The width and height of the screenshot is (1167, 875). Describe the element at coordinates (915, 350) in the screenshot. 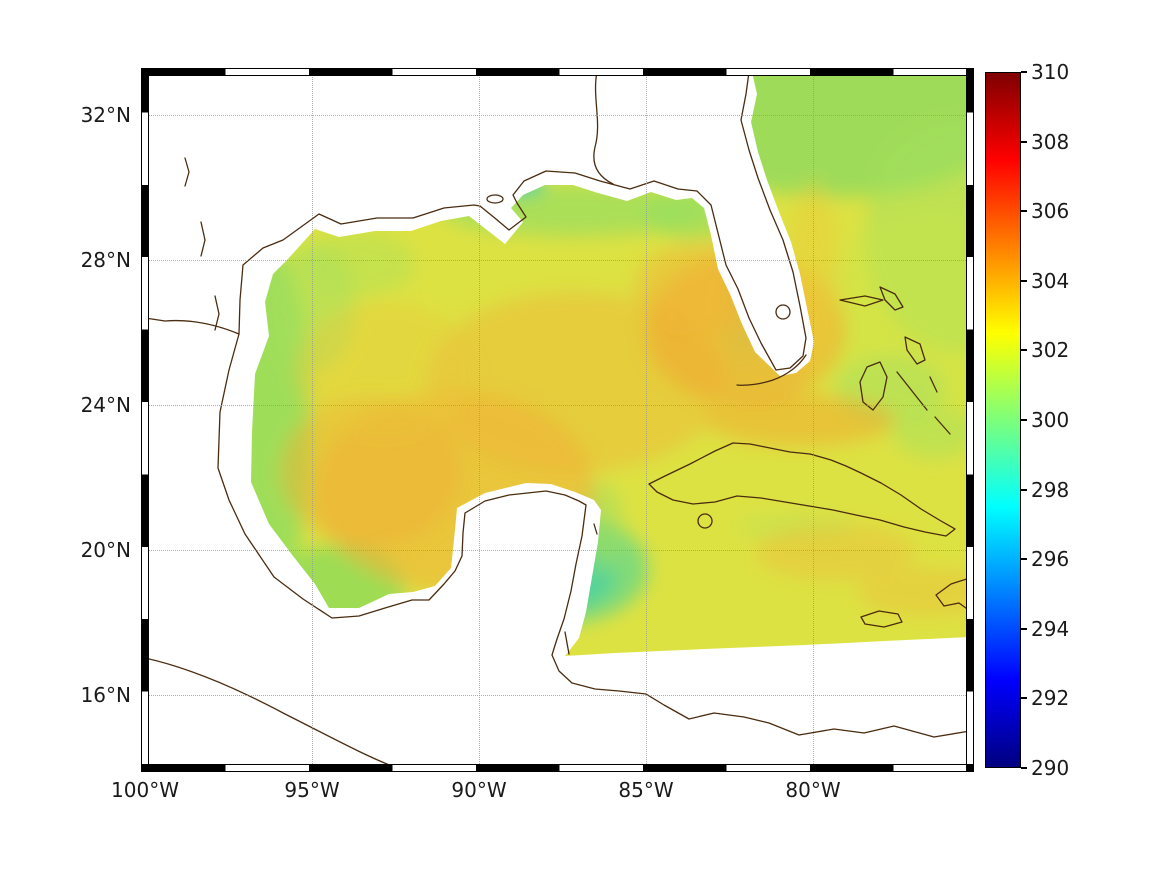

I see `eleuthera-coastline` at that location.